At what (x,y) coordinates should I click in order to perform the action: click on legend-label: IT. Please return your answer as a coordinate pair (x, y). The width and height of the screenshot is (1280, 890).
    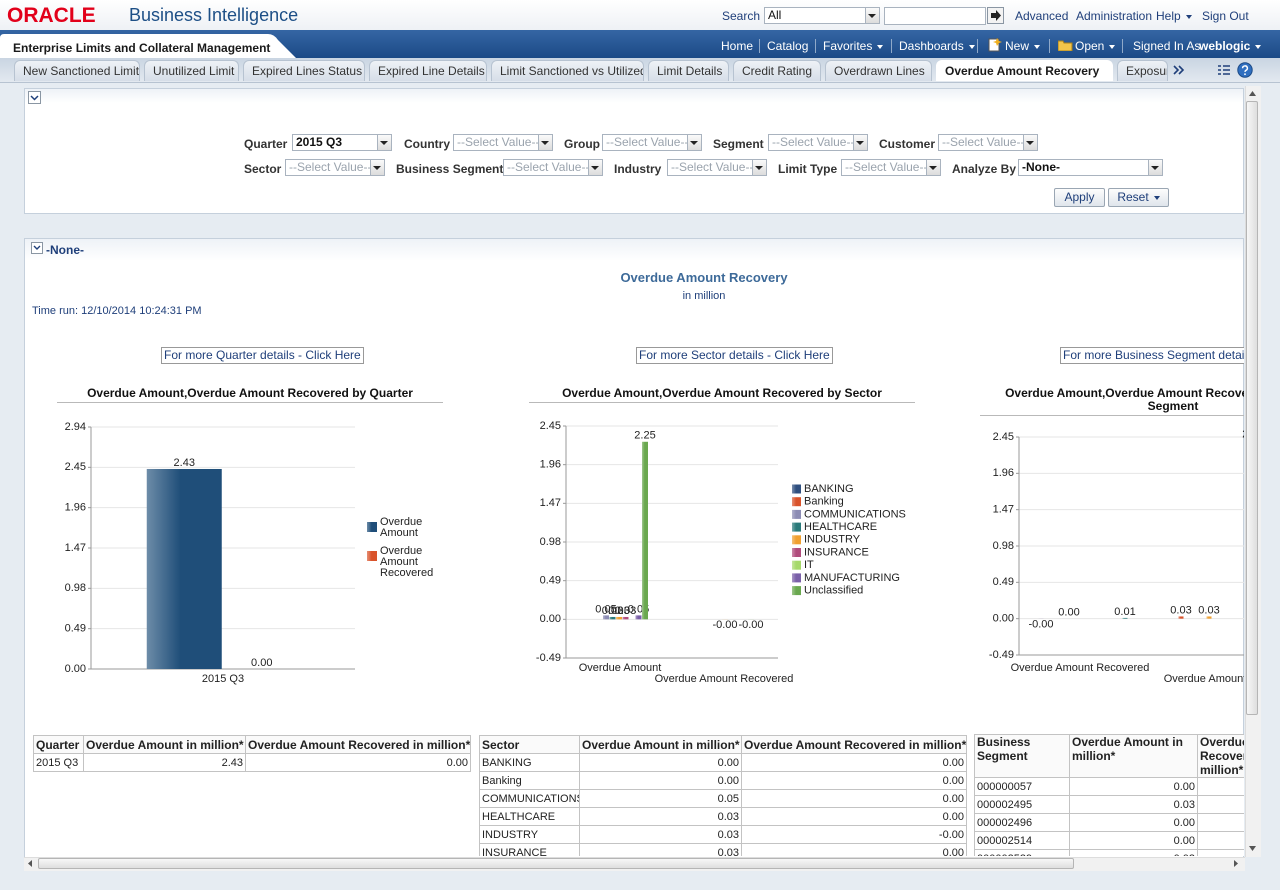
    Looking at the image, I should click on (809, 565).